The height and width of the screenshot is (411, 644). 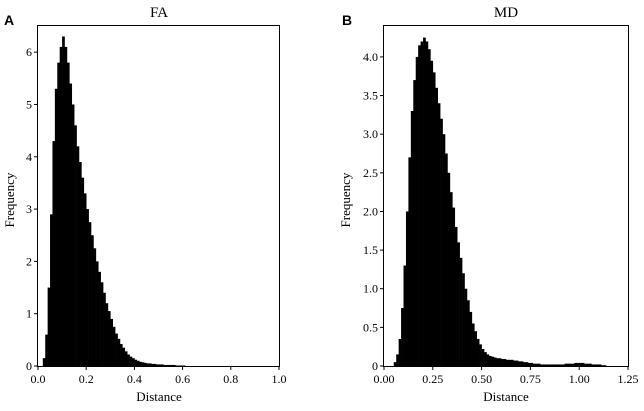 What do you see at coordinates (481, 379) in the screenshot?
I see `x-tick-label: 0.50` at bounding box center [481, 379].